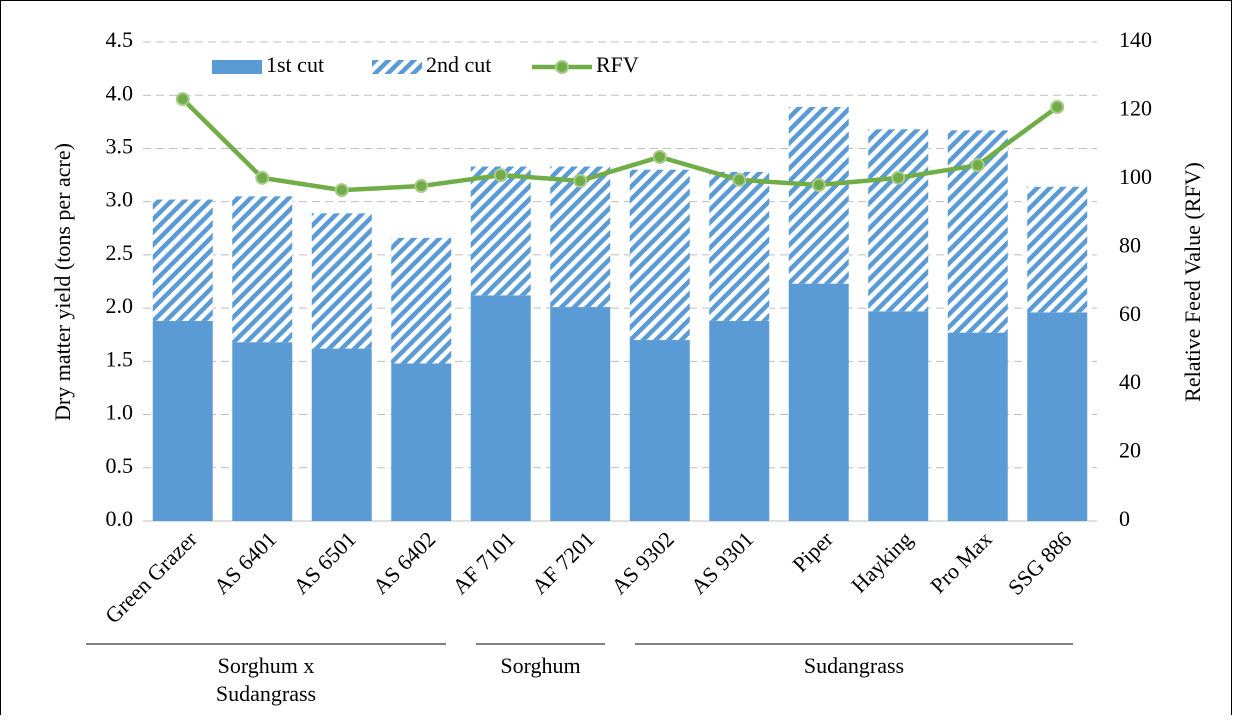 The height and width of the screenshot is (720, 1233). What do you see at coordinates (458, 64) in the screenshot?
I see `legend-label: 2nd cut` at bounding box center [458, 64].